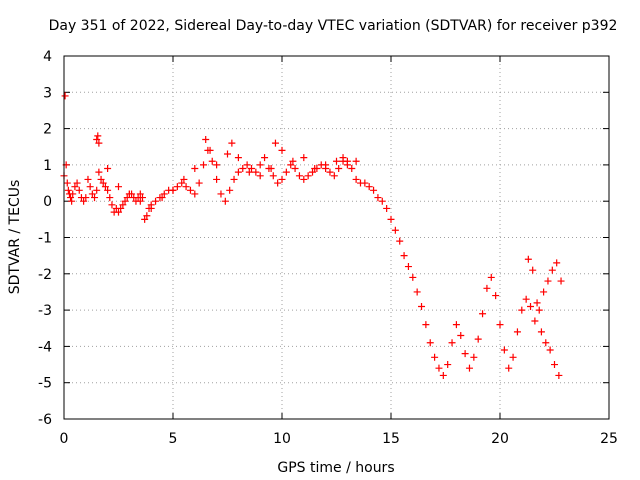 The width and height of the screenshot is (640, 480). I want to click on y-tick-label: -3, so click(45, 311).